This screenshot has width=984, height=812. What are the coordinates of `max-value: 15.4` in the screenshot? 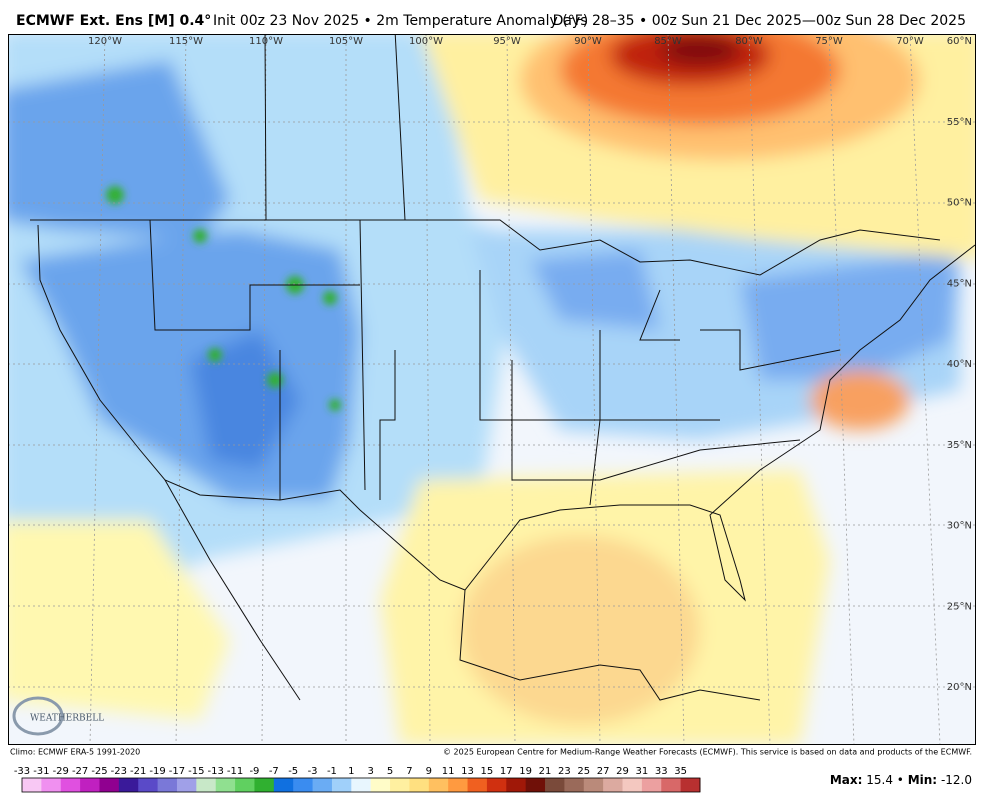 It's located at (879, 780).